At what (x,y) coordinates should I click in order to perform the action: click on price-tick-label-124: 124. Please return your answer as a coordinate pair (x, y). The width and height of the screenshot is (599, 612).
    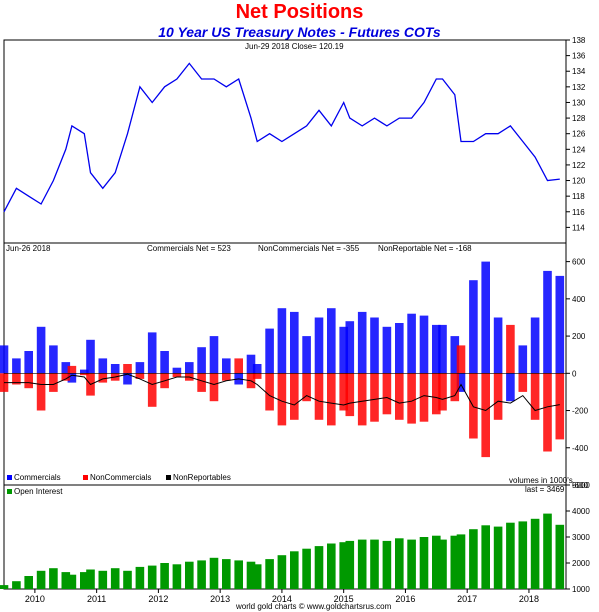
    Looking at the image, I should click on (579, 149).